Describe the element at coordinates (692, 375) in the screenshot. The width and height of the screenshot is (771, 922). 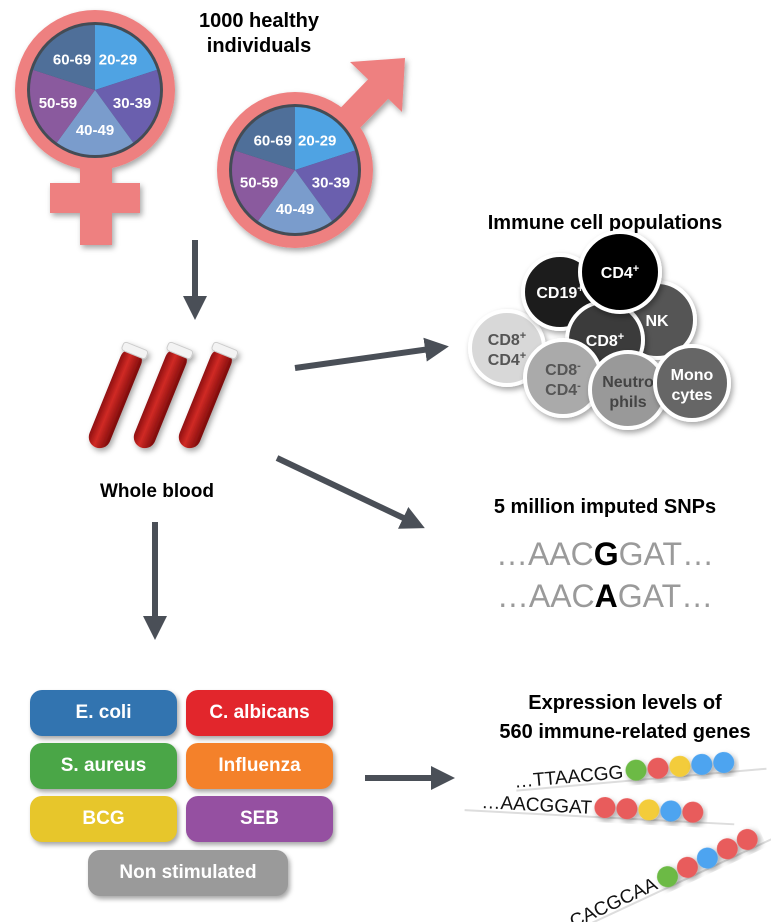
I see `svg-text: Mono` at that location.